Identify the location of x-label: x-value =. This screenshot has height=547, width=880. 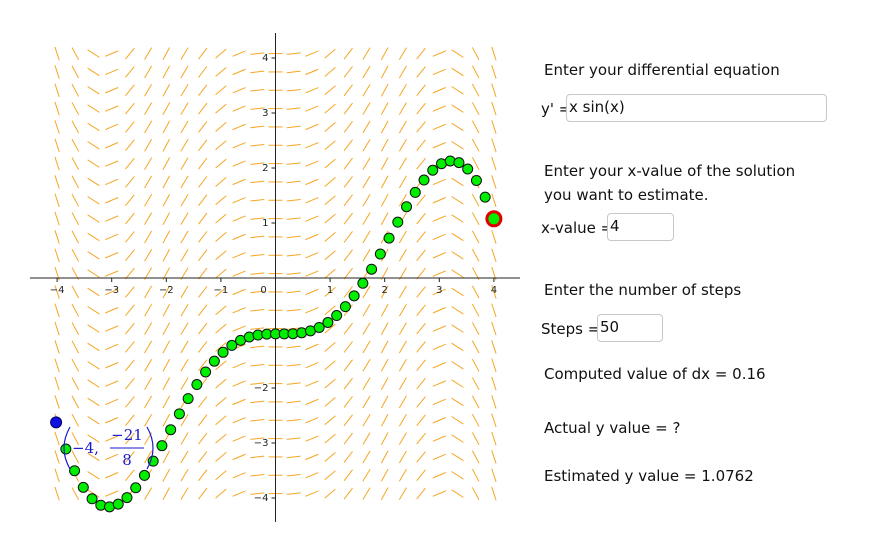
(577, 228).